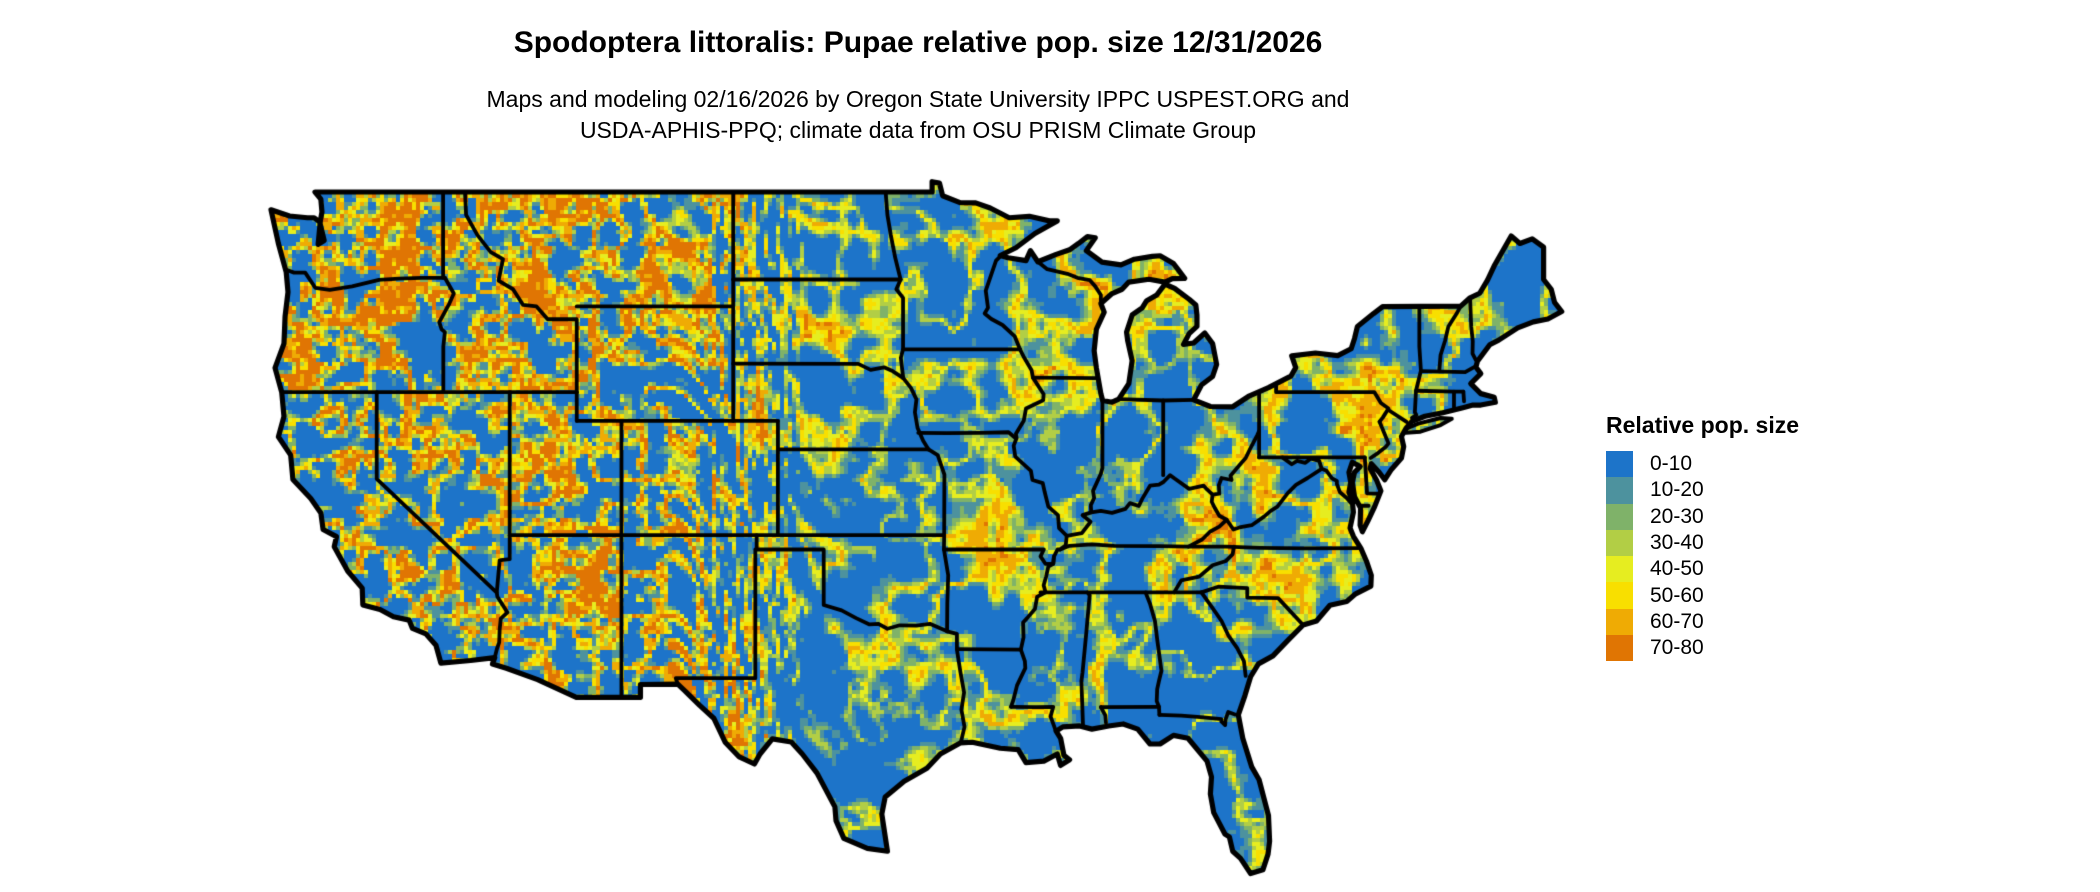 The width and height of the screenshot is (2100, 892). What do you see at coordinates (1677, 621) in the screenshot?
I see `legend-label: 60-70` at bounding box center [1677, 621].